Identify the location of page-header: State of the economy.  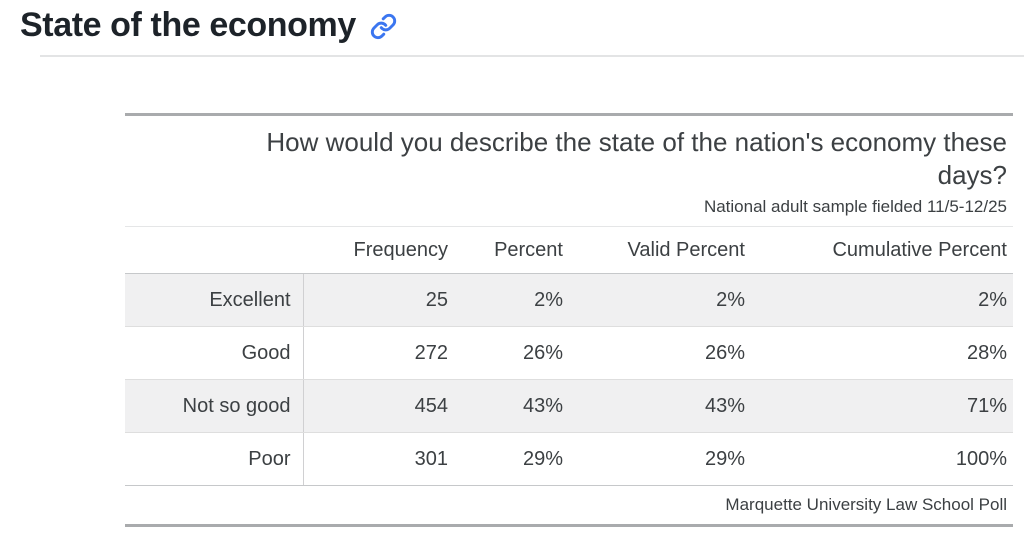
(512, 28).